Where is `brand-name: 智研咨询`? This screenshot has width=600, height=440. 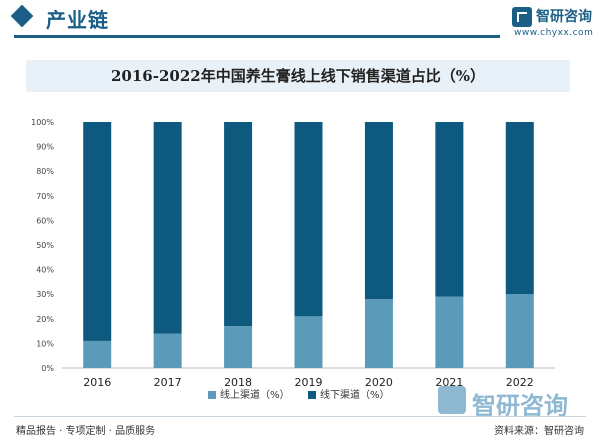
brand-name: 智研咨询 is located at coordinates (564, 17).